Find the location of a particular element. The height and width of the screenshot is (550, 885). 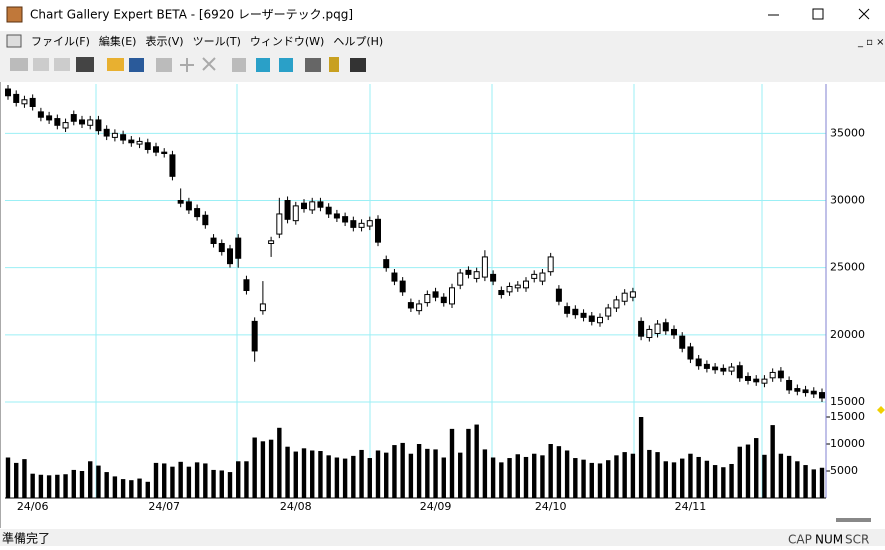

menu-bar is located at coordinates (442, 41).